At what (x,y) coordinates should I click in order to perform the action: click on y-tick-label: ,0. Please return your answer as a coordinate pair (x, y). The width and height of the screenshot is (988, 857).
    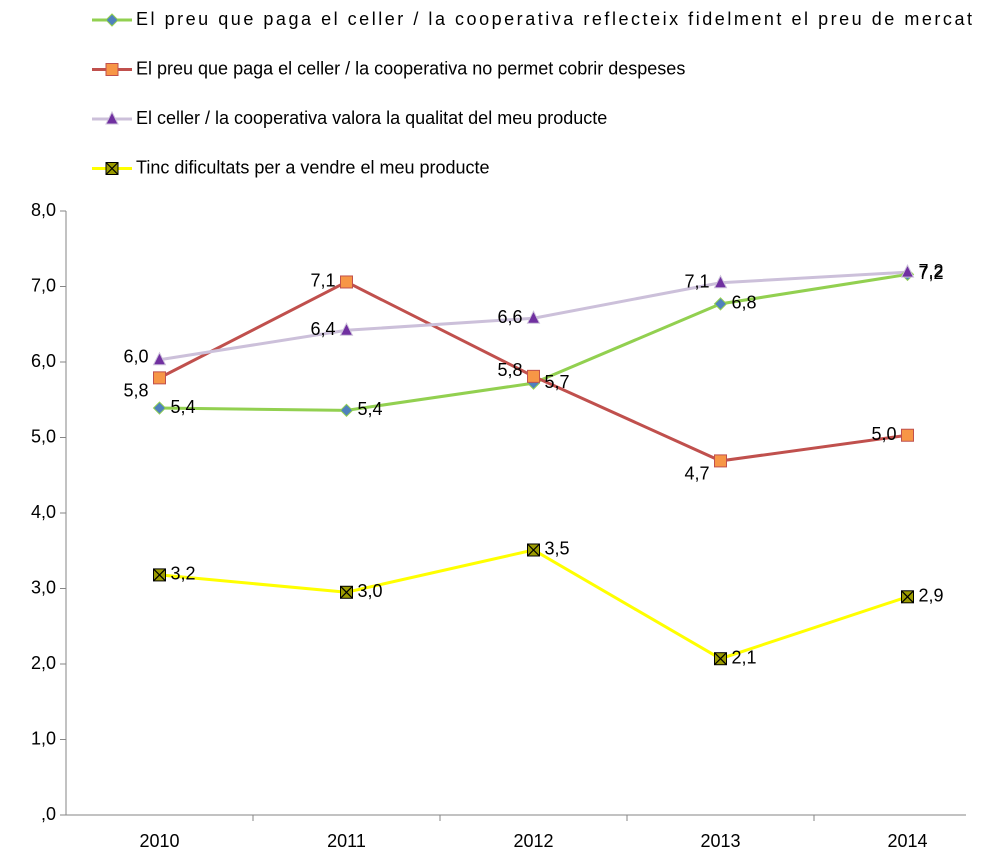
    Looking at the image, I should click on (48, 814).